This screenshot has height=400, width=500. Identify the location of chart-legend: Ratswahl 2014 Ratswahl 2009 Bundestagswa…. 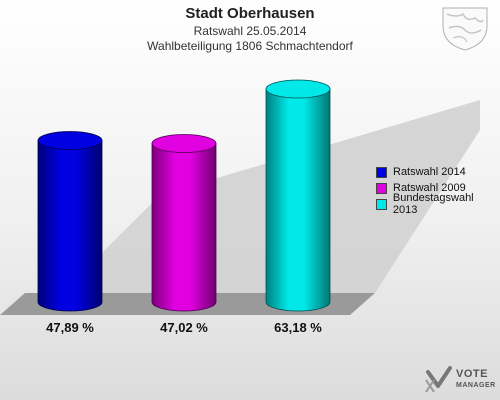
(438, 190).